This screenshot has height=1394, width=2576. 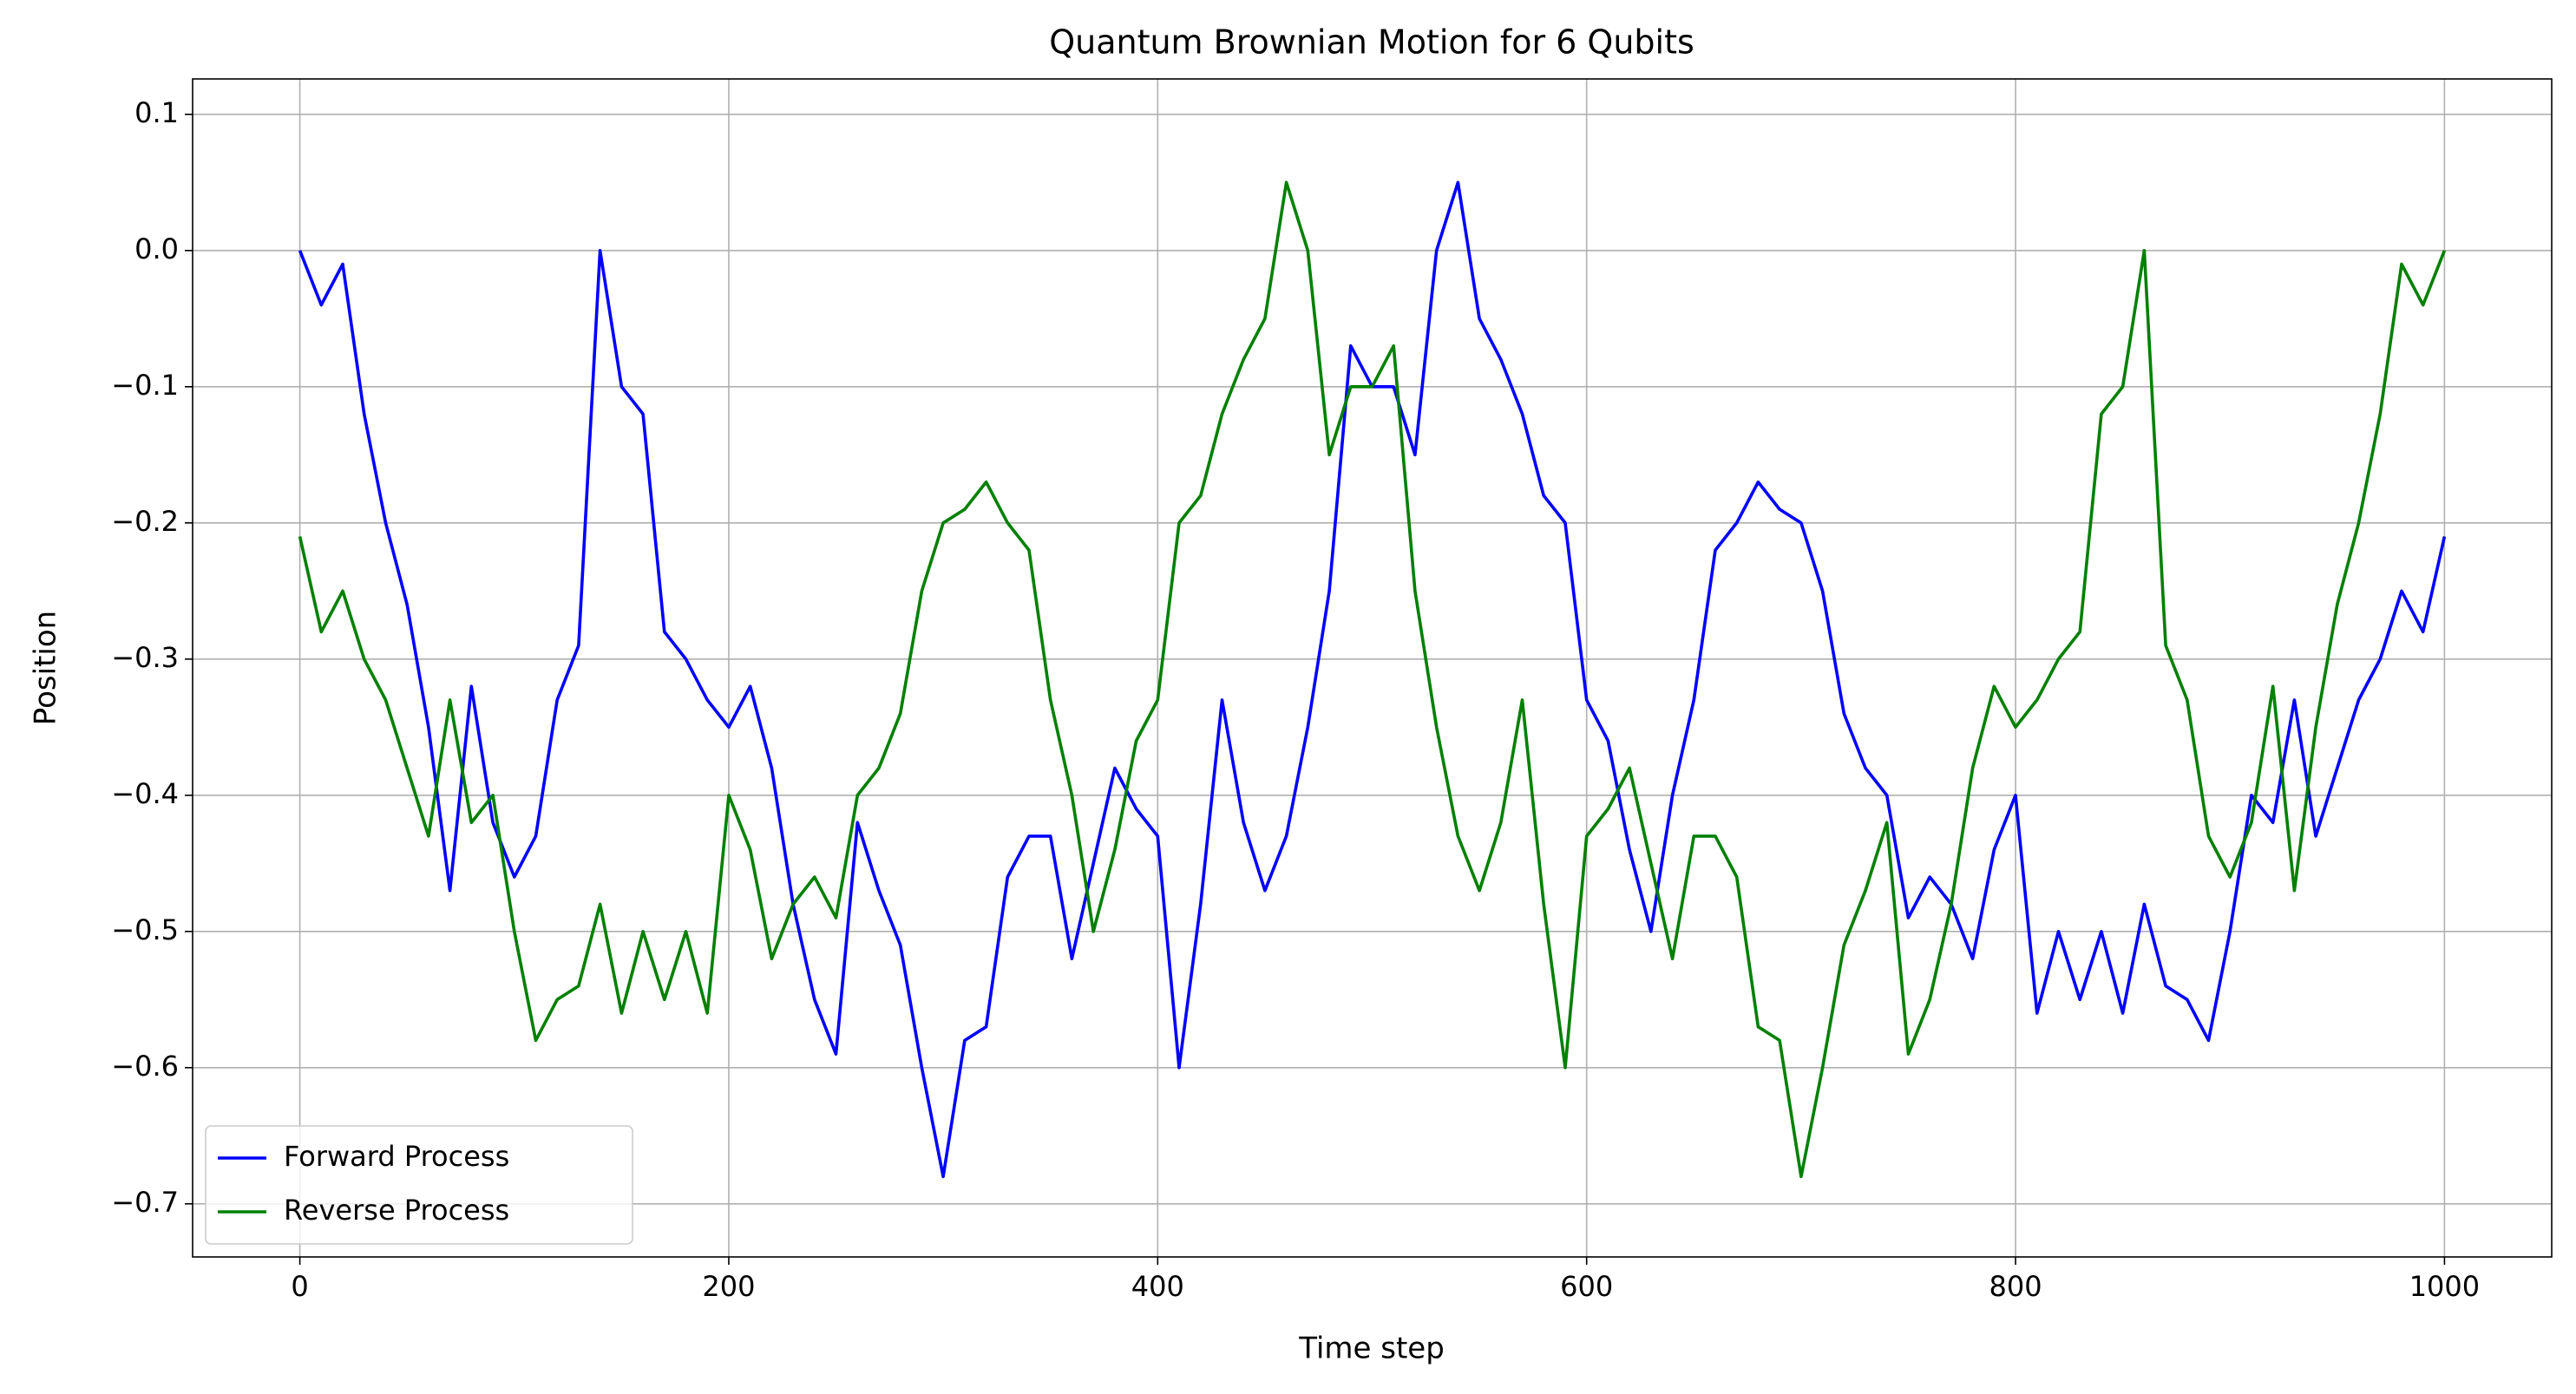 What do you see at coordinates (156, 112) in the screenshot?
I see `y-tick-label: 0.1` at bounding box center [156, 112].